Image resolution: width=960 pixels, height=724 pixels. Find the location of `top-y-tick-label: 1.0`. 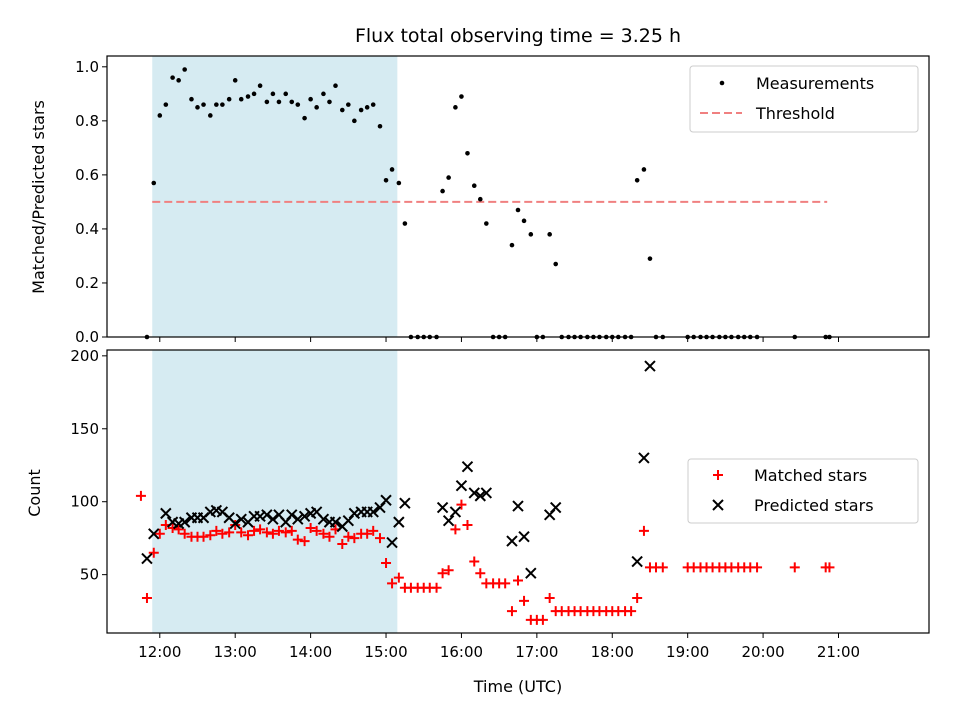

top-y-tick-label: 1.0 is located at coordinates (87, 67).